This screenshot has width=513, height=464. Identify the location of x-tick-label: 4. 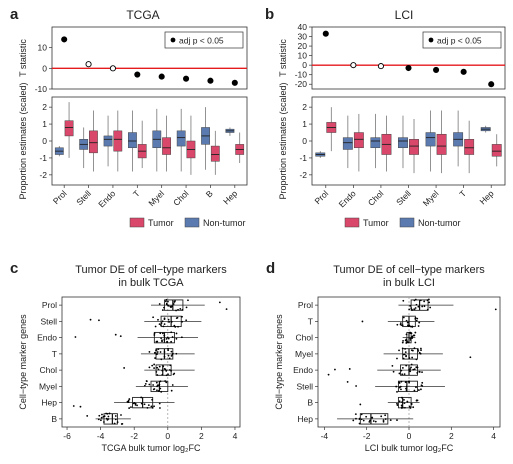
(235, 436).